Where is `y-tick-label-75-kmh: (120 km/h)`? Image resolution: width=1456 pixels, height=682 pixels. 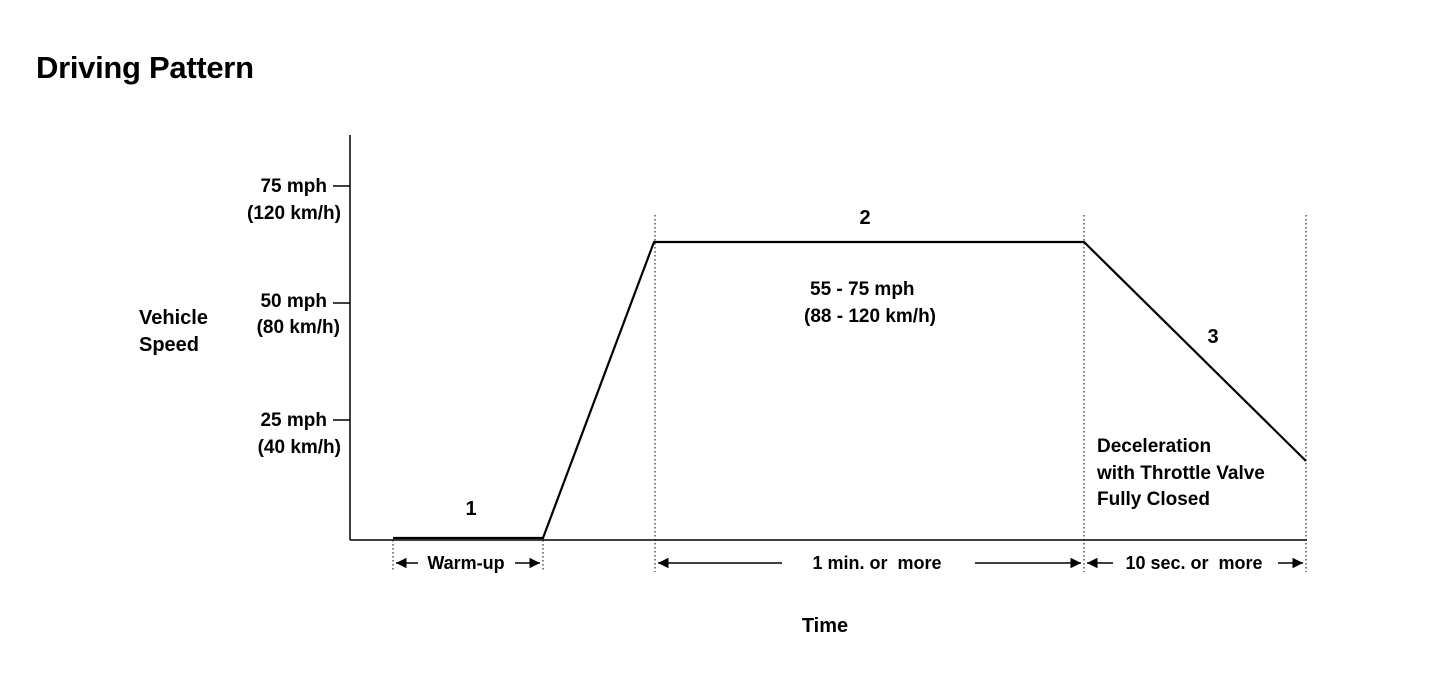
y-tick-label-75-kmh: (120 km/h) is located at coordinates (294, 213).